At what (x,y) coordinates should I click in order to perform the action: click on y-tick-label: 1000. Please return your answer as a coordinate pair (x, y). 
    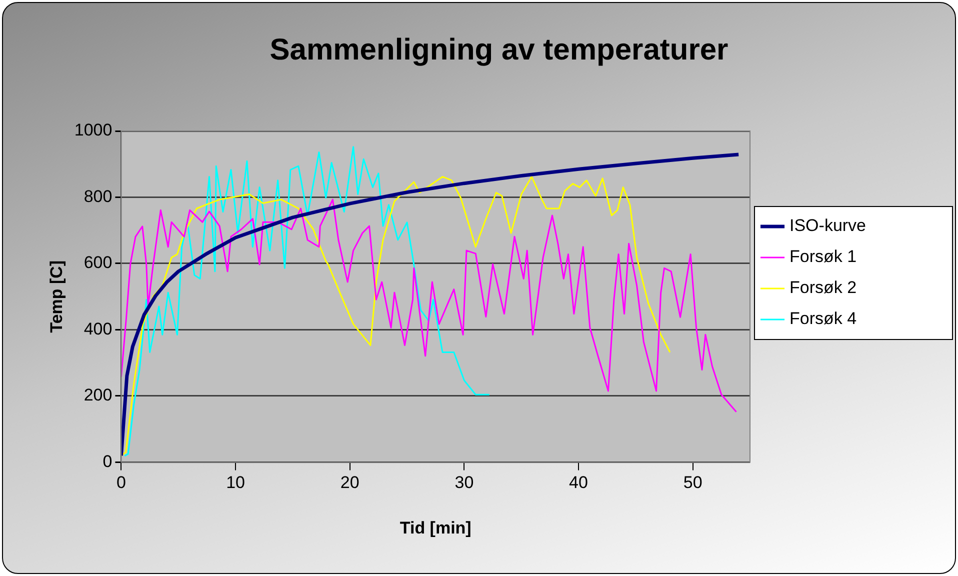
    Looking at the image, I should click on (93, 130).